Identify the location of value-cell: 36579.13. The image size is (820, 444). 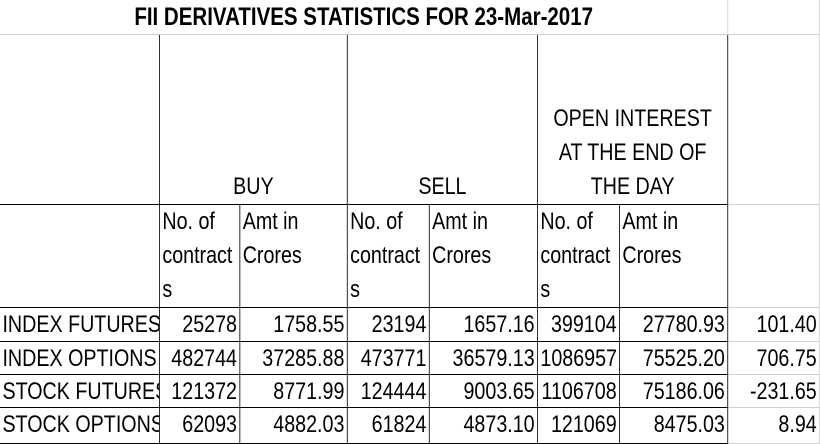
(483, 358).